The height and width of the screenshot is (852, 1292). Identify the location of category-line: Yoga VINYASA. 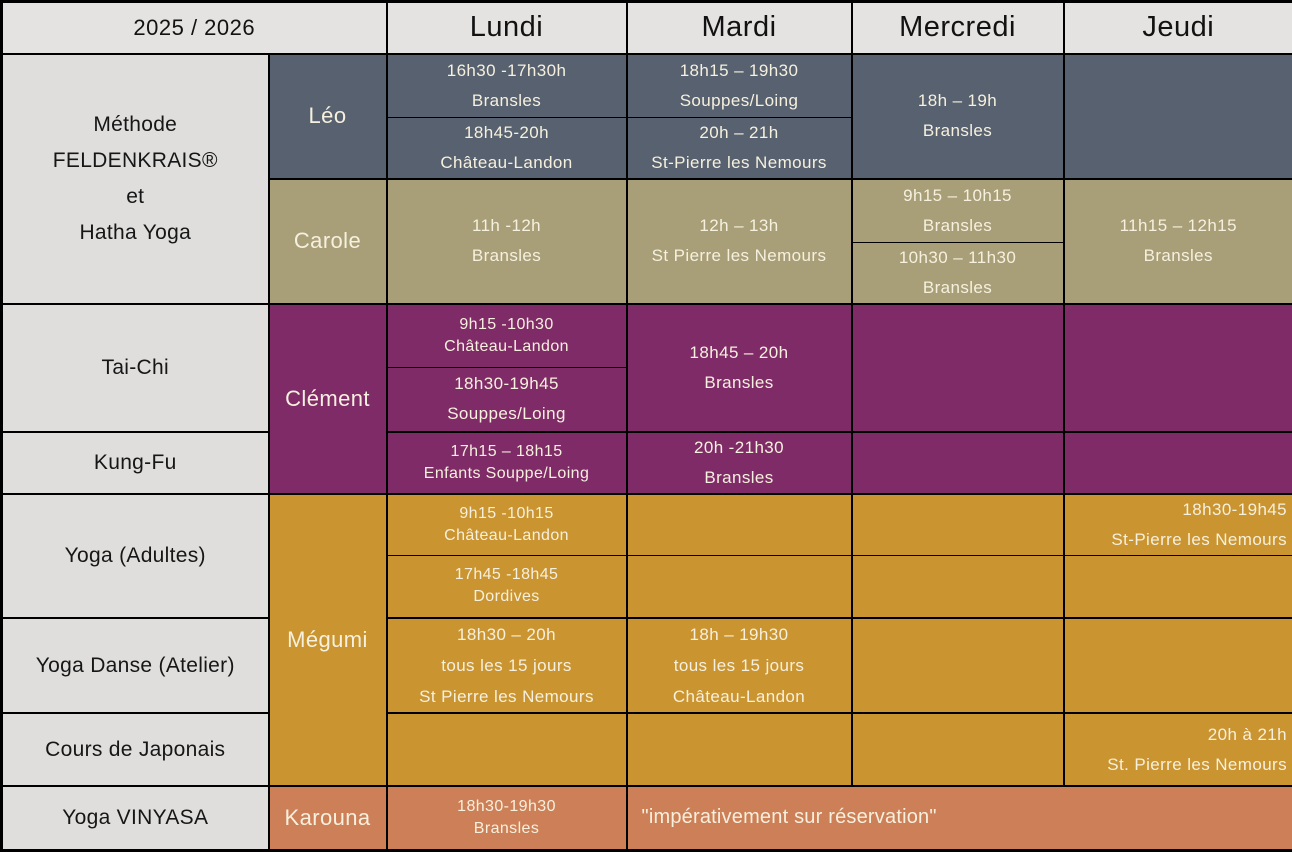
(135, 817).